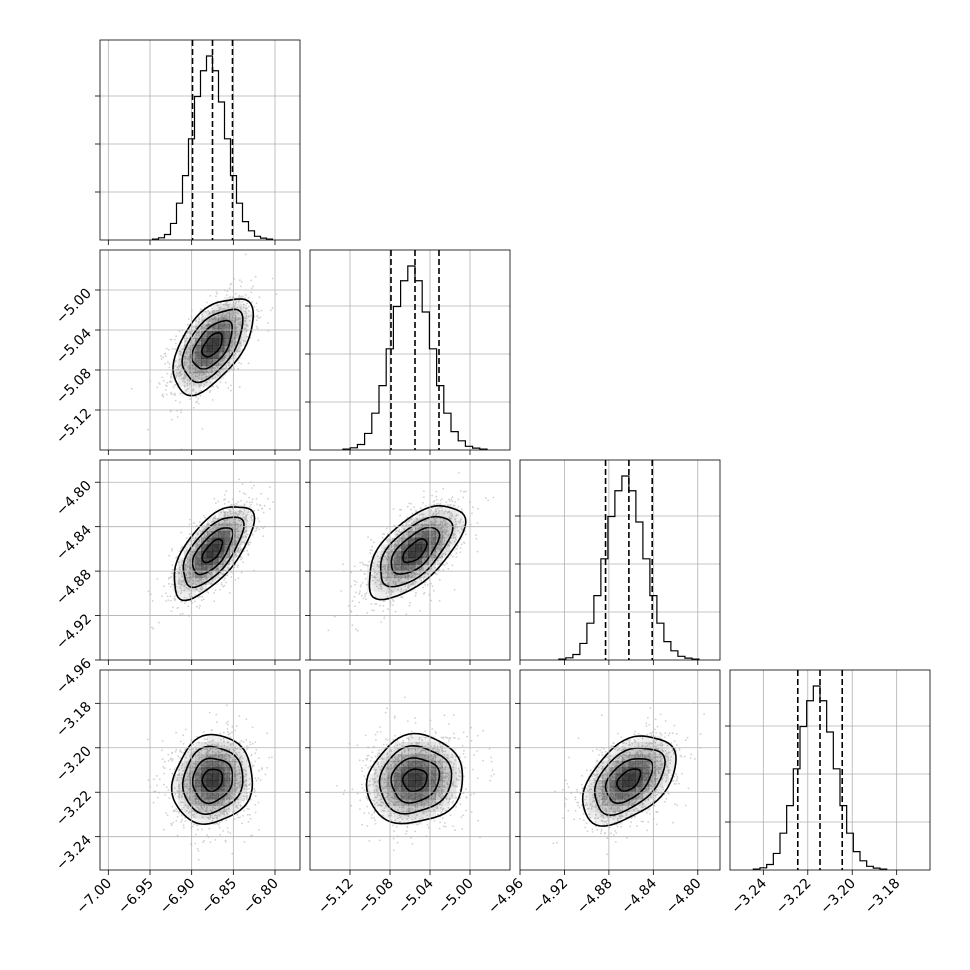 Image resolution: width=970 pixels, height=970 pixels. Describe the element at coordinates (830, 770) in the screenshot. I see `panel-frame` at that location.